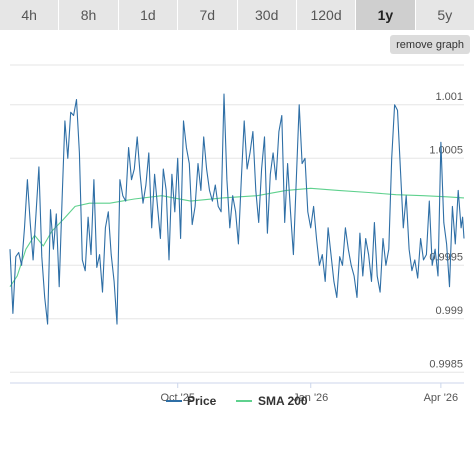  What do you see at coordinates (310, 398) in the screenshot?
I see `x-tick-label: Jan '26` at bounding box center [310, 398].